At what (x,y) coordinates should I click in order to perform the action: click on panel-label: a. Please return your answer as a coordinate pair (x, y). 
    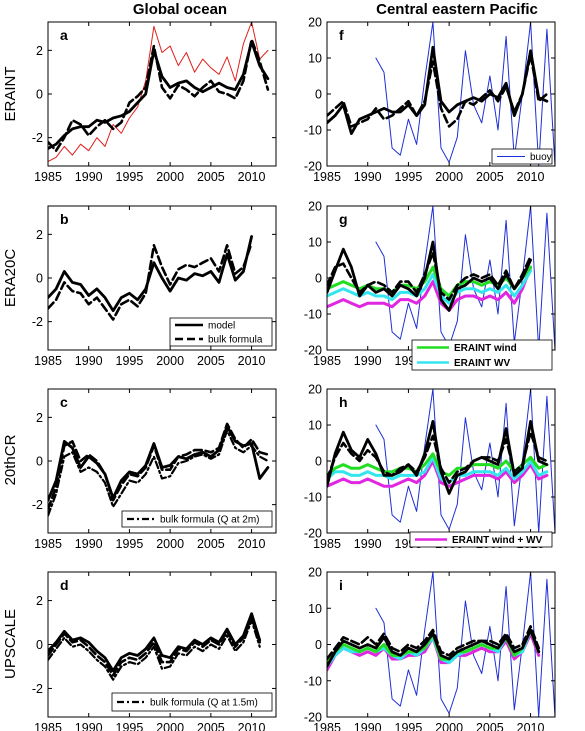
    Looking at the image, I should click on (64, 35).